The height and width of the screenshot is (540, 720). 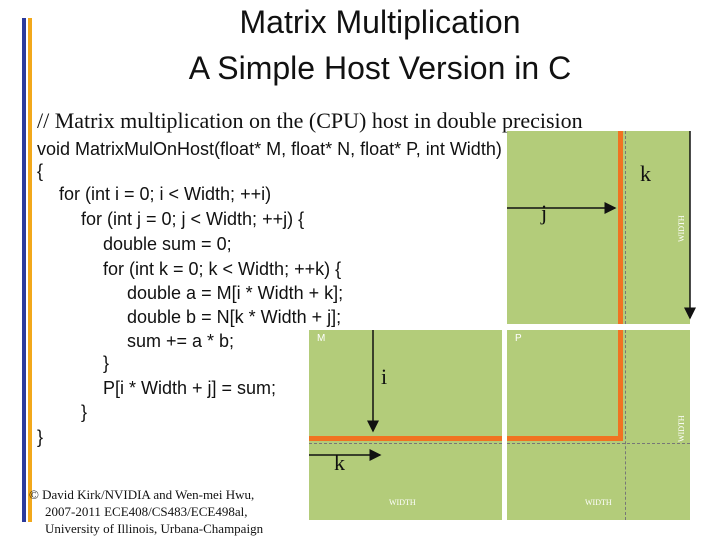 I want to click on dashed-guide-n-col, so click(x=625, y=227).